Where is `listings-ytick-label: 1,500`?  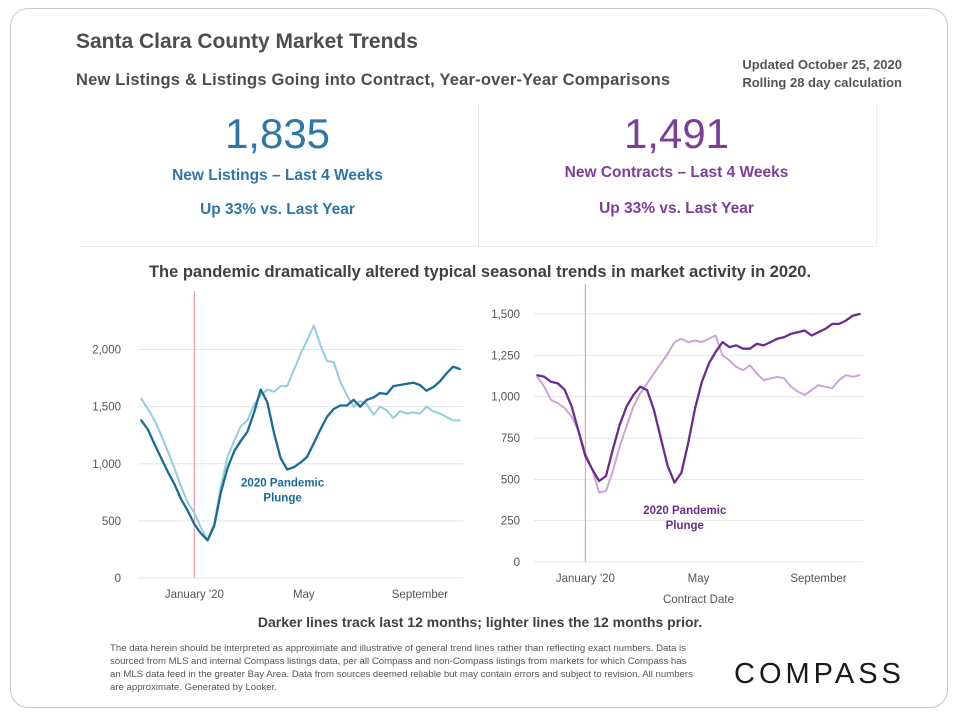
listings-ytick-label: 1,500 is located at coordinates (106, 408).